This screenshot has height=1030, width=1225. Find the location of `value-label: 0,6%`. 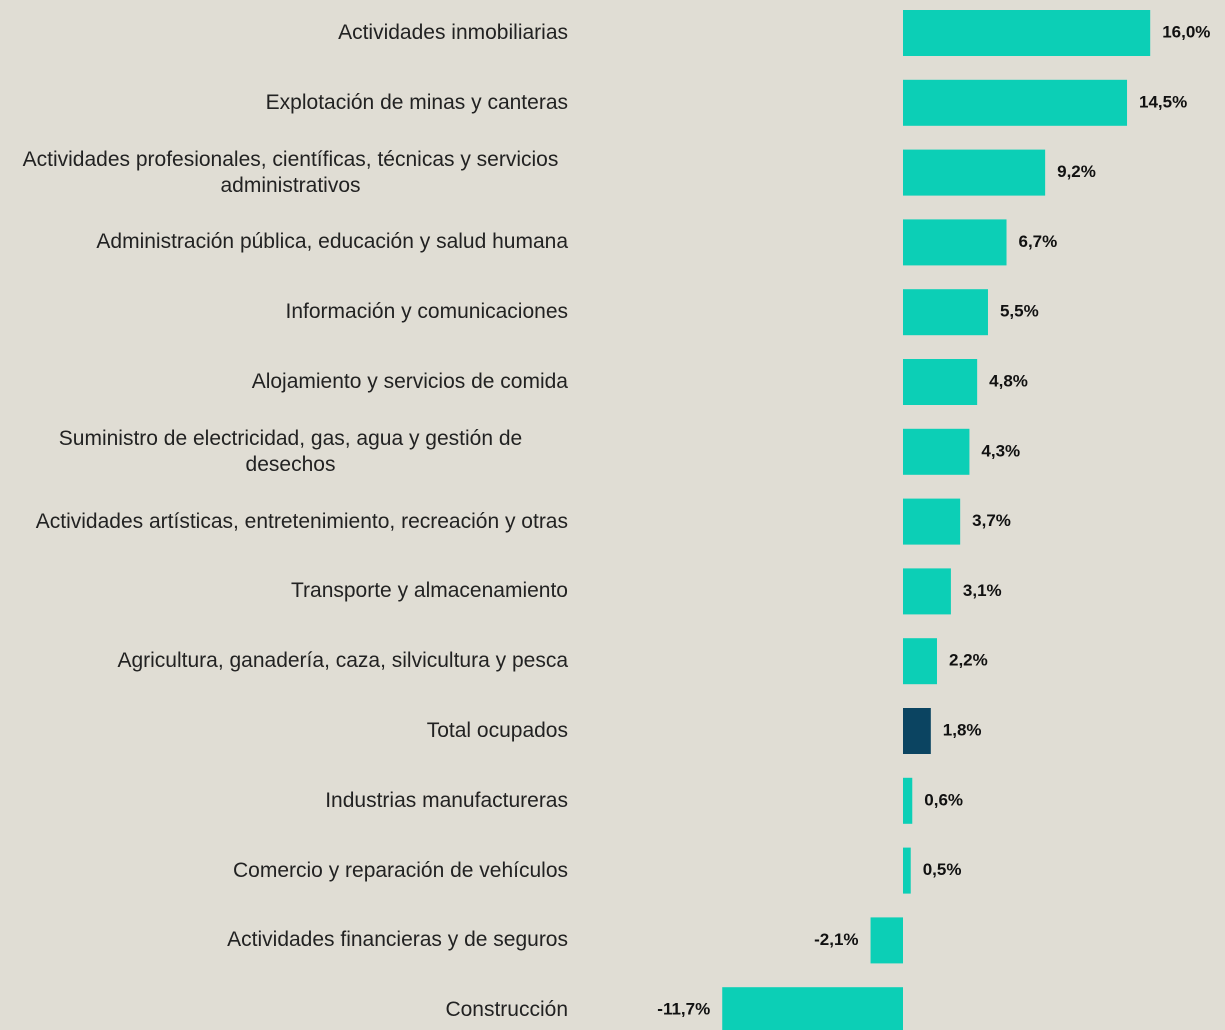

value-label: 0,6% is located at coordinates (943, 799).